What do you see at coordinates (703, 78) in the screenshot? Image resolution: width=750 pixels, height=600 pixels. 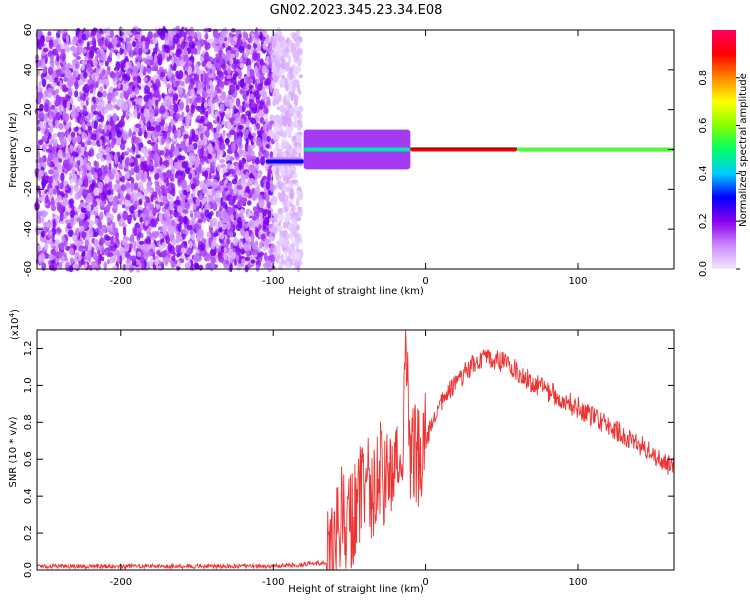 I see `colorbar-tick-label: 0.8` at bounding box center [703, 78].